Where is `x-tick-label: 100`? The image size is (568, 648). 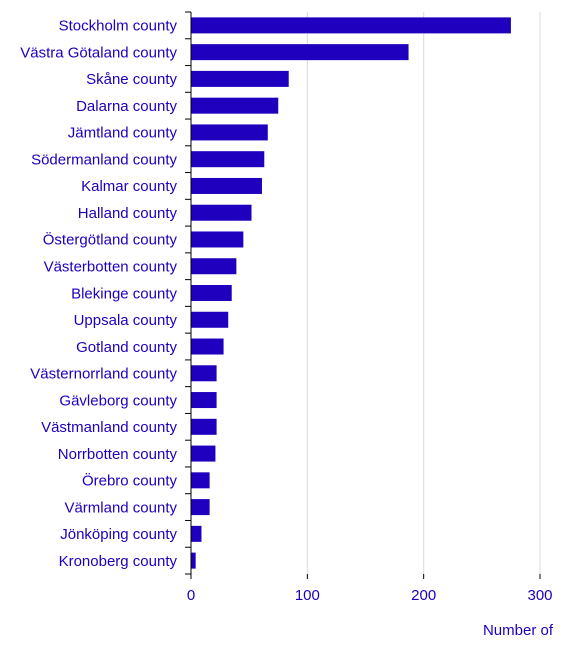
x-tick-label: 100 is located at coordinates (307, 595).